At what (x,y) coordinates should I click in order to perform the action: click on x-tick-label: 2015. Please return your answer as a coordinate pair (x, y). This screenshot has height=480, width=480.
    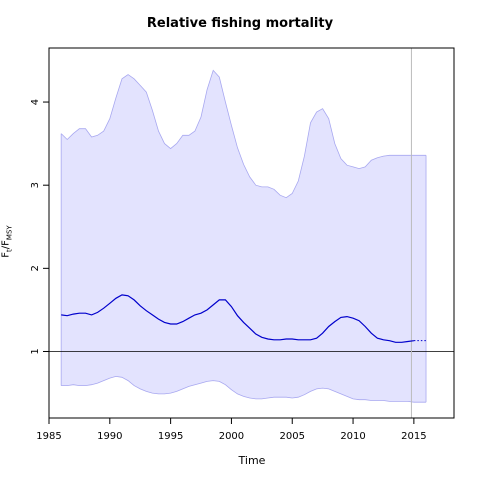
    Looking at the image, I should click on (413, 436).